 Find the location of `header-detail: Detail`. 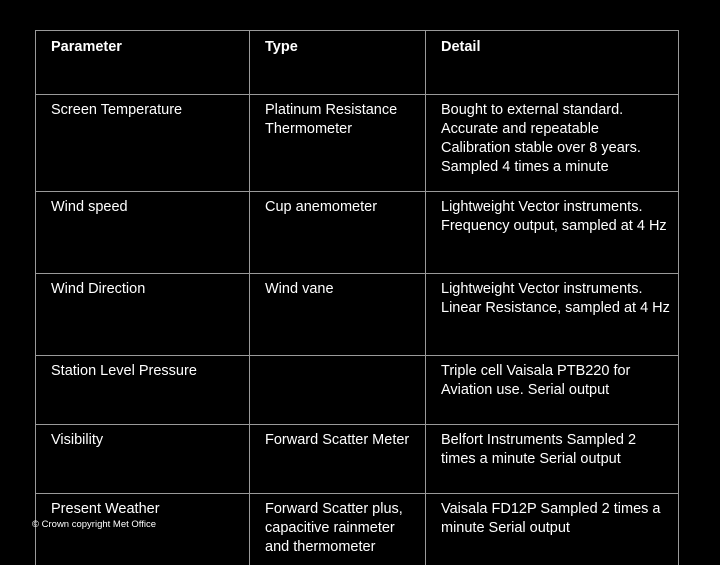

header-detail: Detail is located at coordinates (552, 63).